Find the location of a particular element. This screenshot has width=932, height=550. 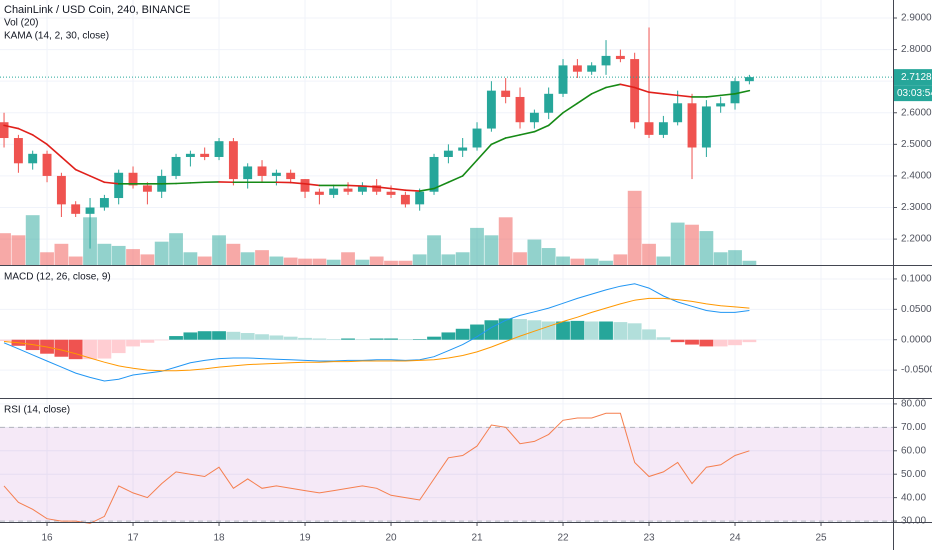

countdown-box is located at coordinates (912, 93).